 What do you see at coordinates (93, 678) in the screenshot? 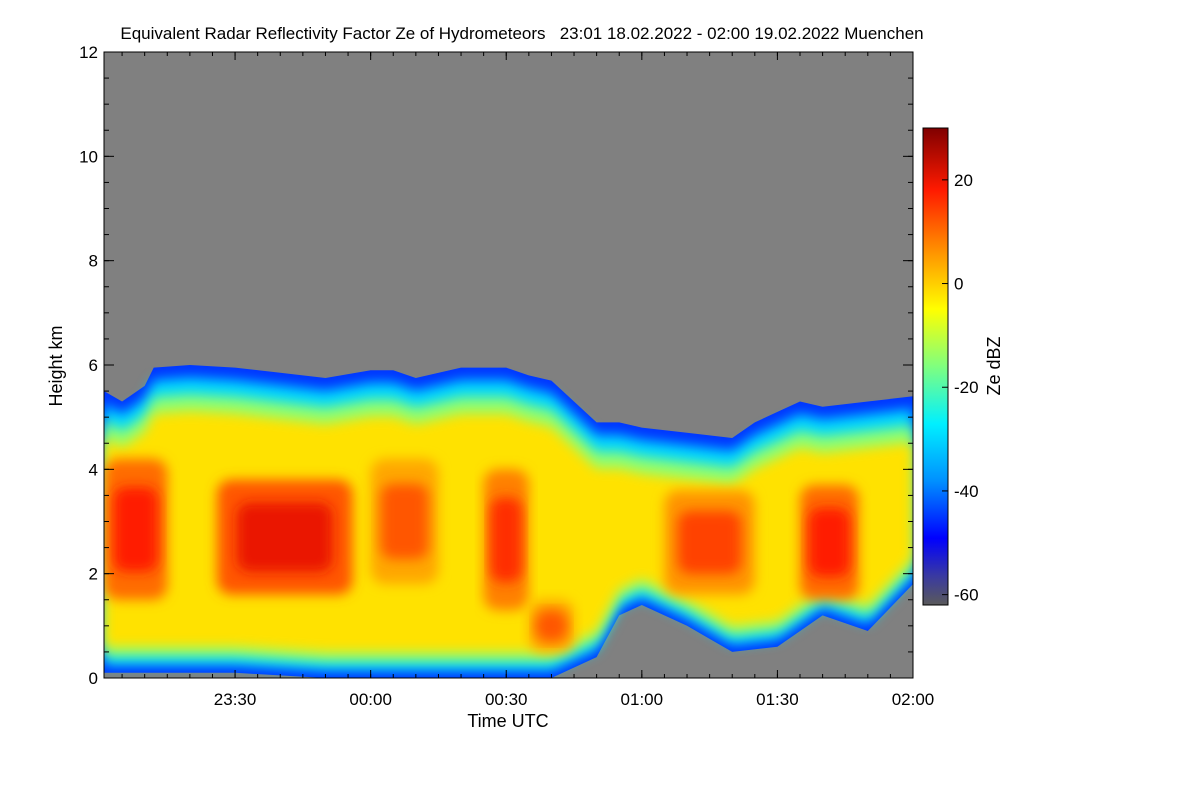
I see `y-tick-label: 0` at bounding box center [93, 678].